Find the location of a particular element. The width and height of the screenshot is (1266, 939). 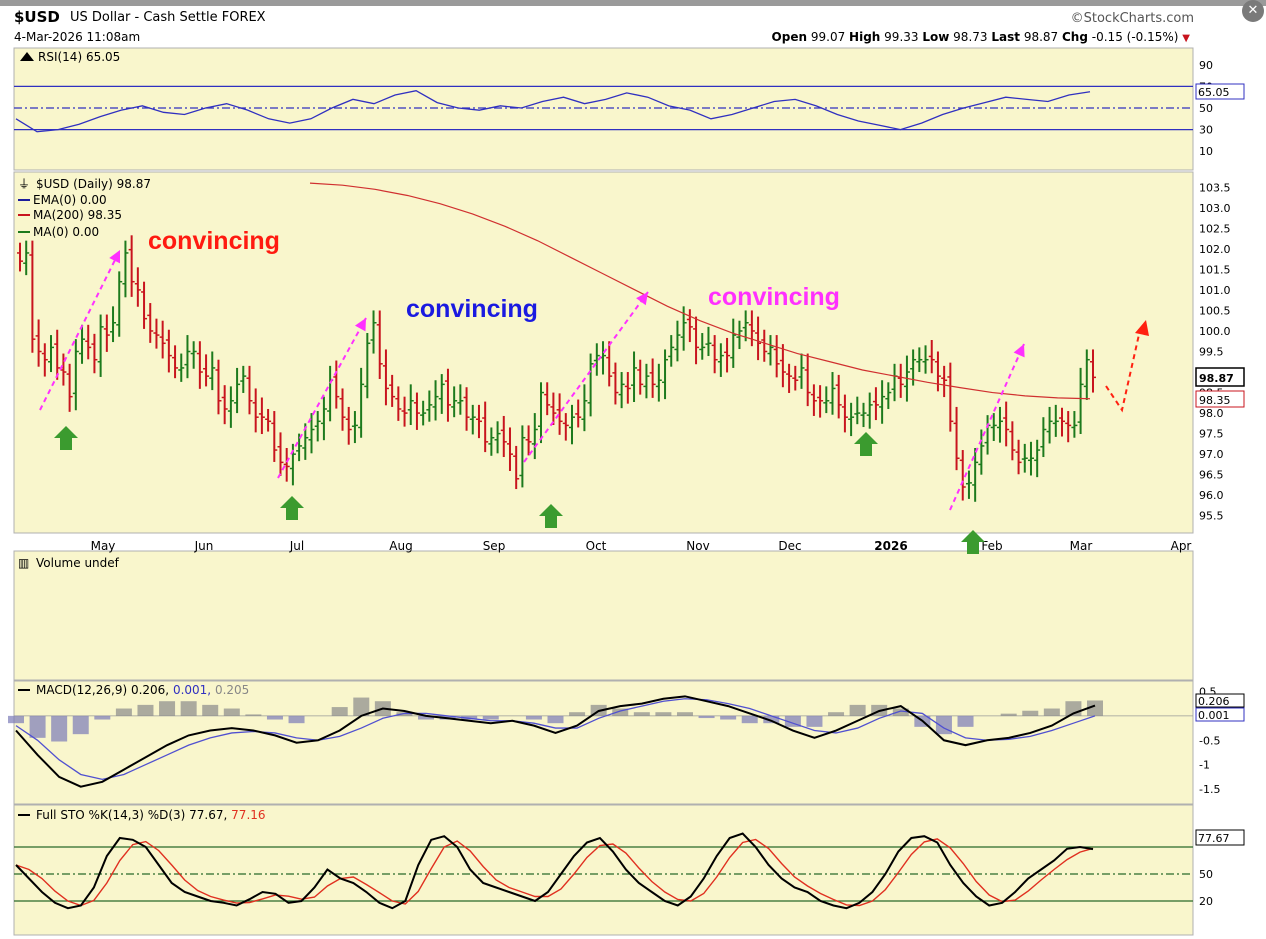

price-tick: 100.5 is located at coordinates (1215, 310).